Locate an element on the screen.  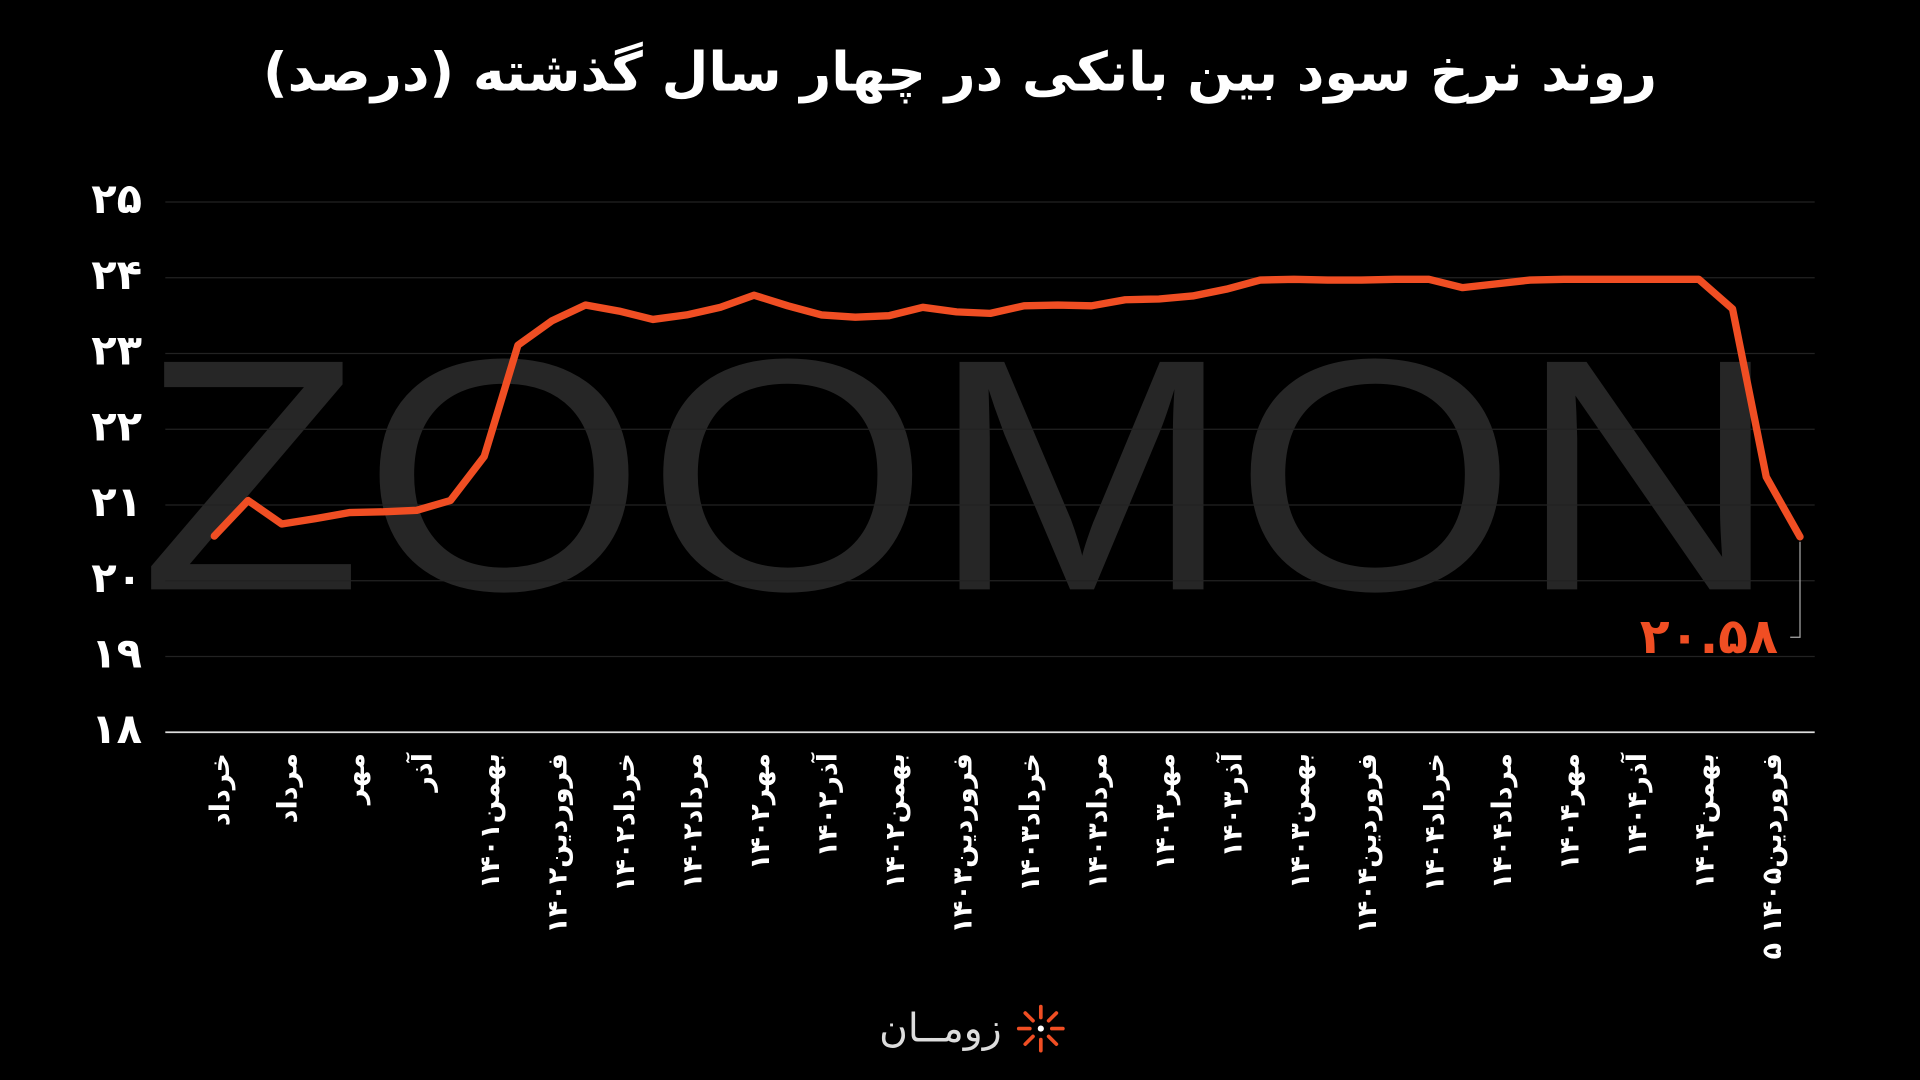
y-tick-label: ۲۳ is located at coordinates (116, 350).